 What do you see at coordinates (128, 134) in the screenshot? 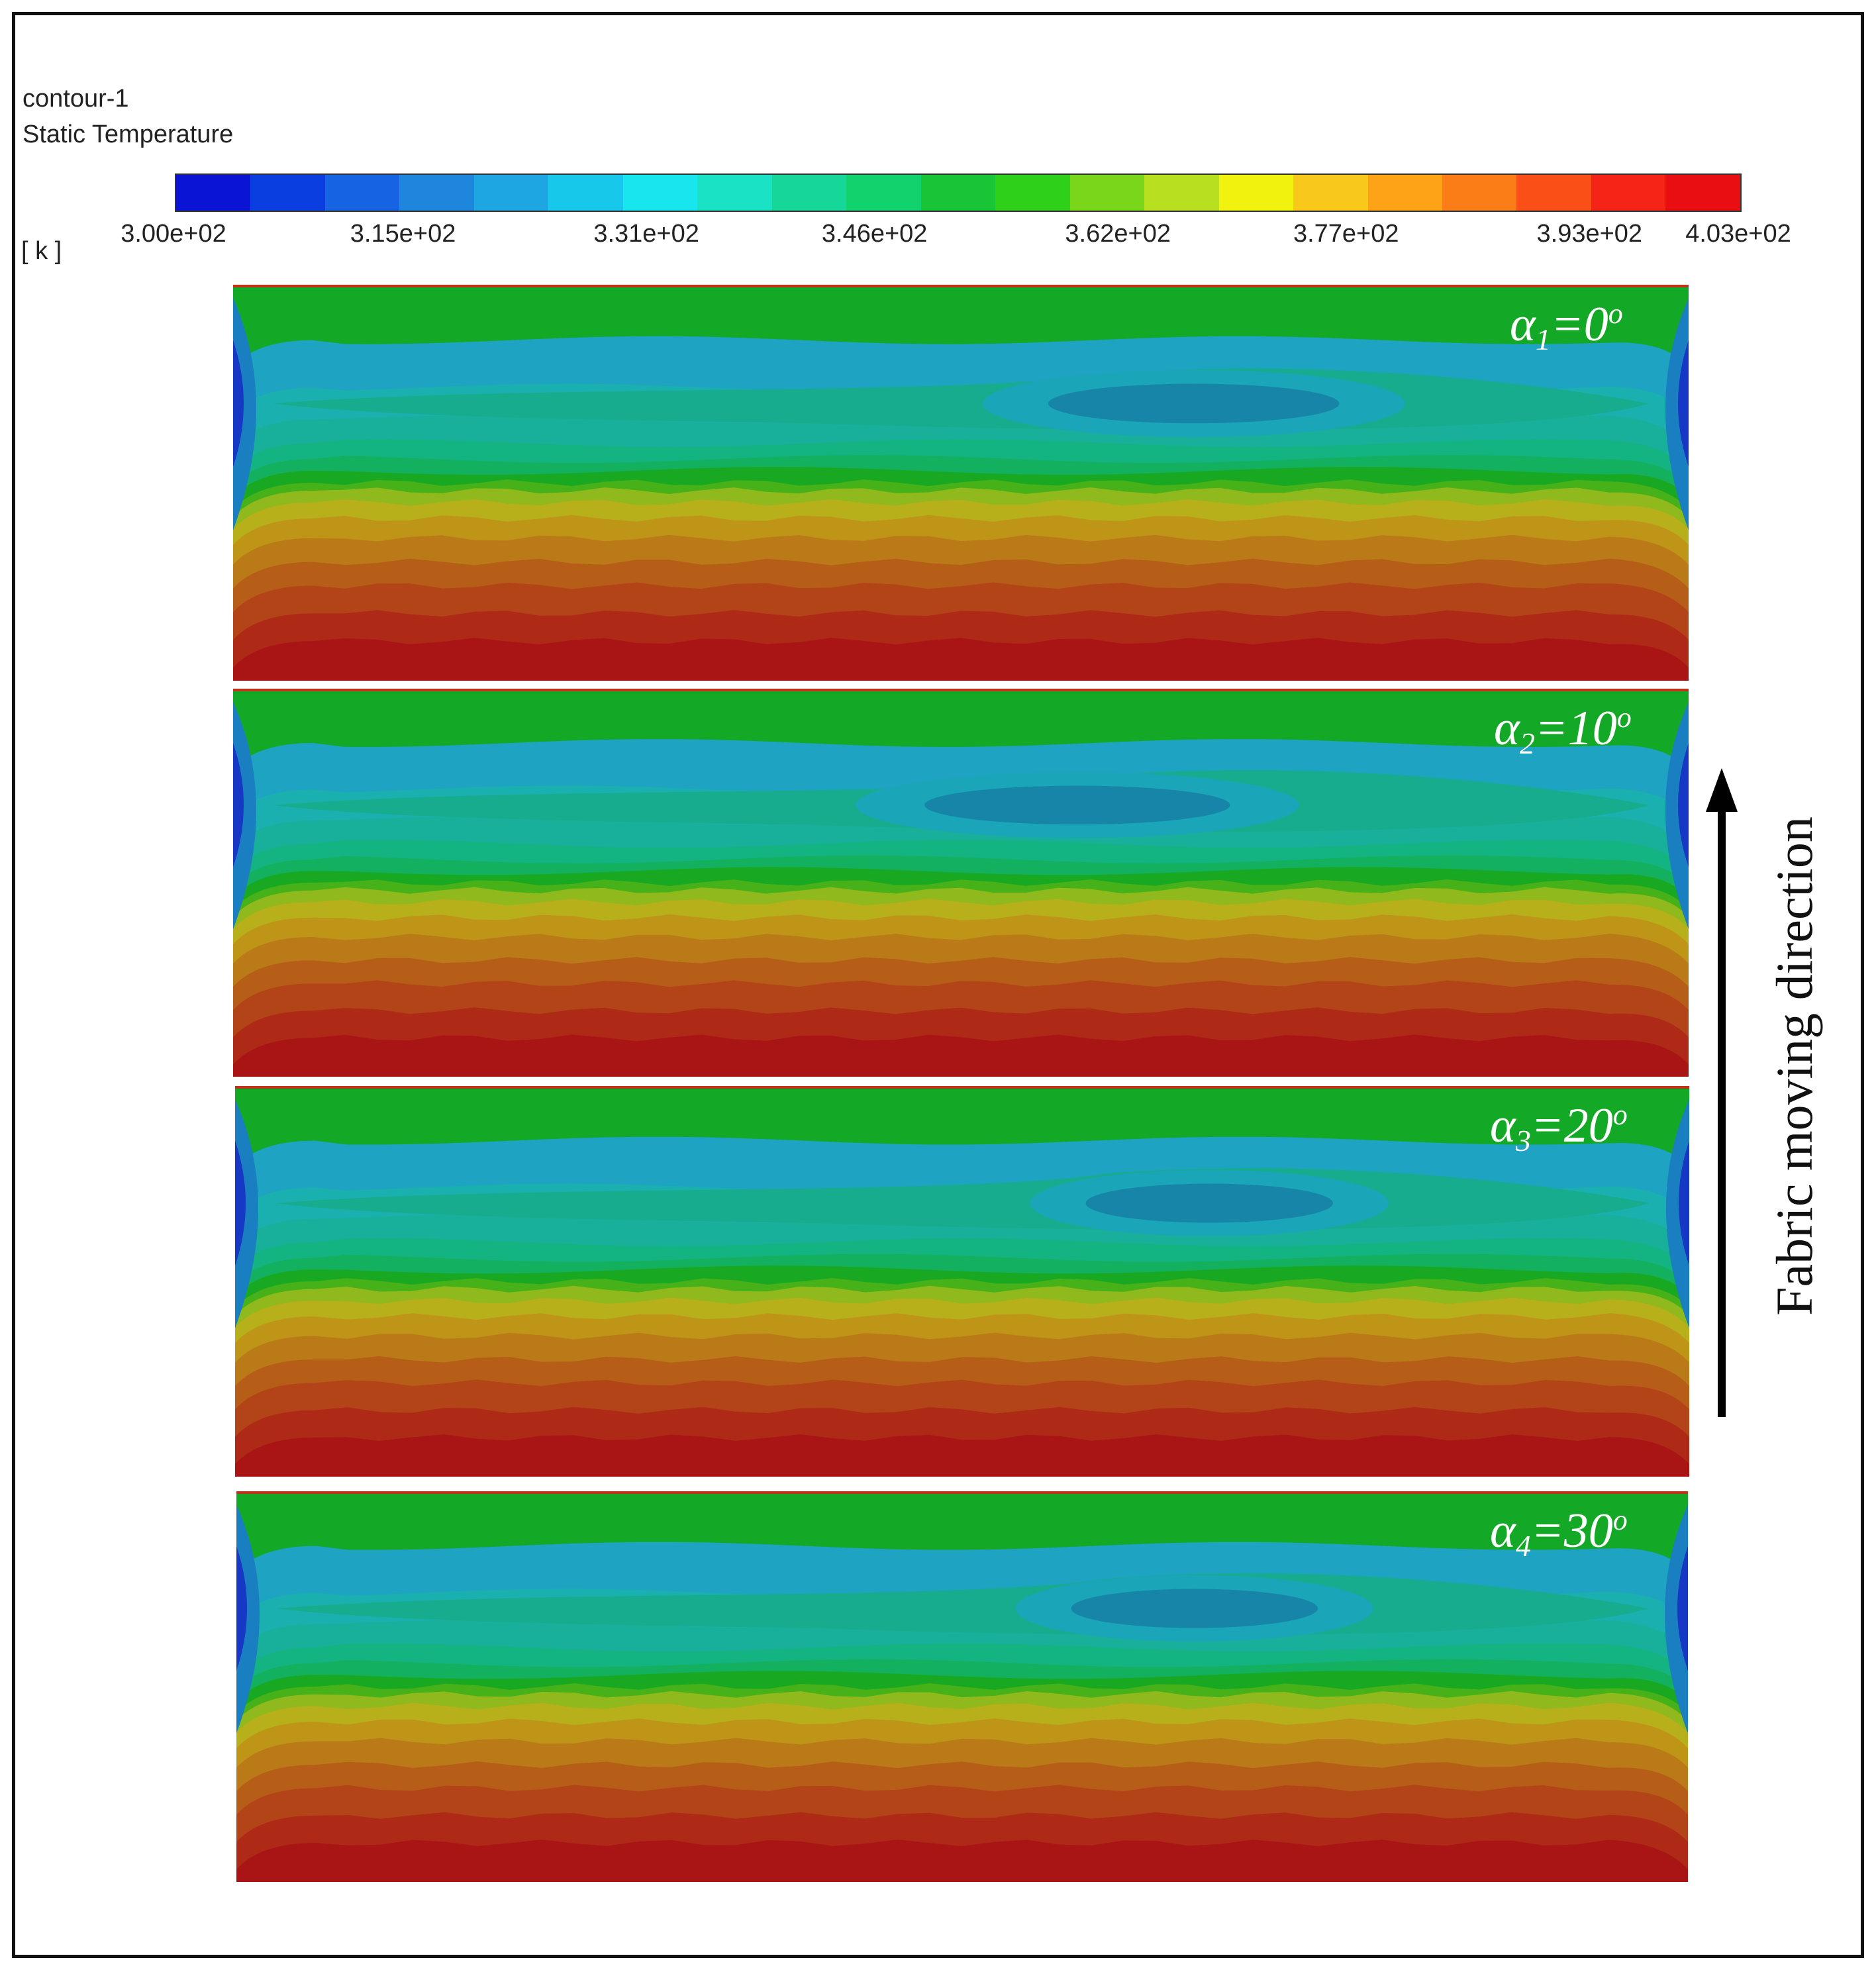
I see `legend-variable: Static Temperature` at bounding box center [128, 134].